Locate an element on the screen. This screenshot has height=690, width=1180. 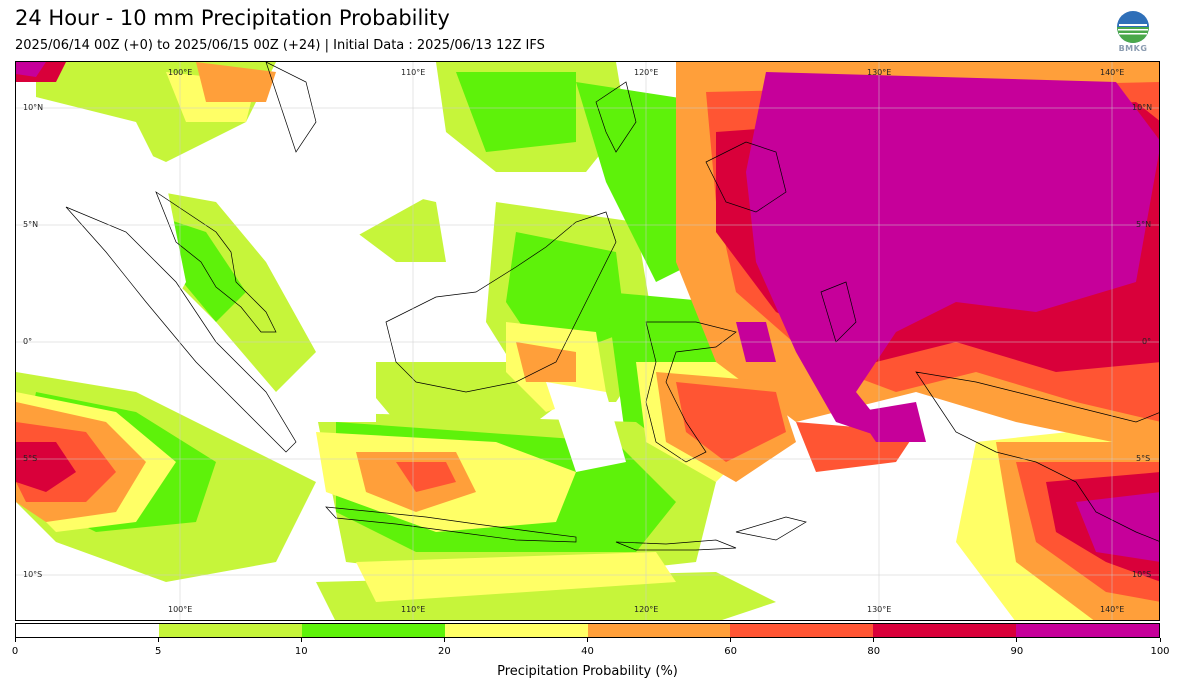
lon-label-bottom-130: 130°E is located at coordinates (879, 609).